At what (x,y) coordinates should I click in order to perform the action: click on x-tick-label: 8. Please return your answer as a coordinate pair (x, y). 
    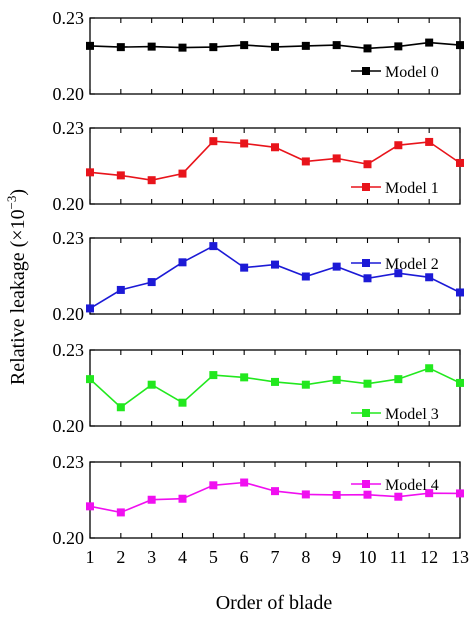
    Looking at the image, I should click on (305, 557).